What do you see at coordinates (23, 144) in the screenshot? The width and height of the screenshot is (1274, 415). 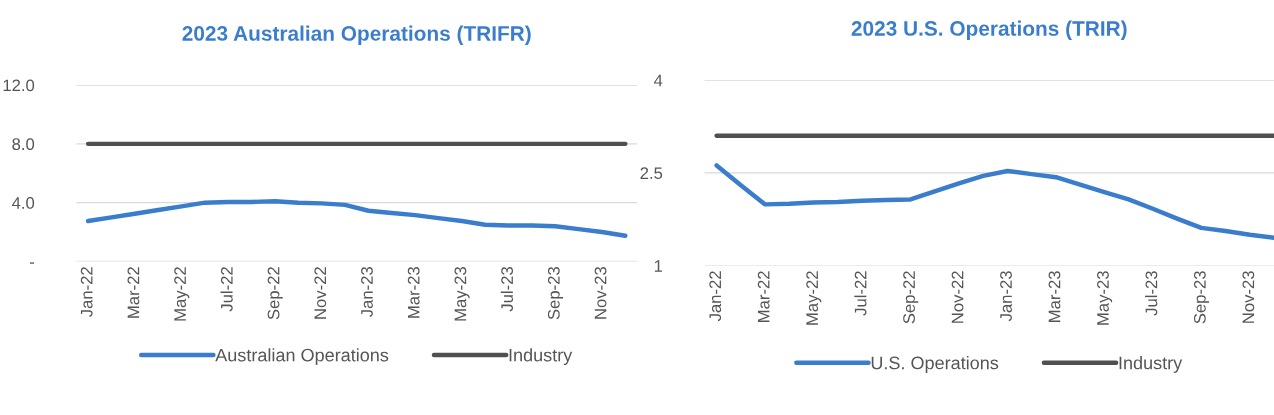 I see `y-tick-label: 8.0` at bounding box center [23, 144].